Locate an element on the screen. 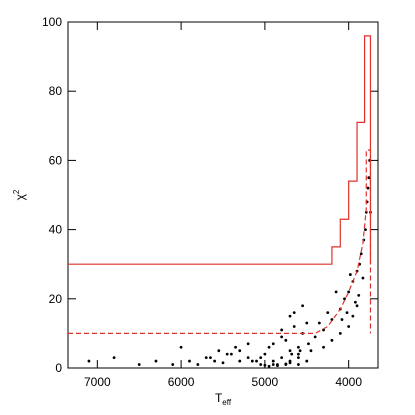 The width and height of the screenshot is (415, 415). y-tick-label: 80 is located at coordinates (56, 91).